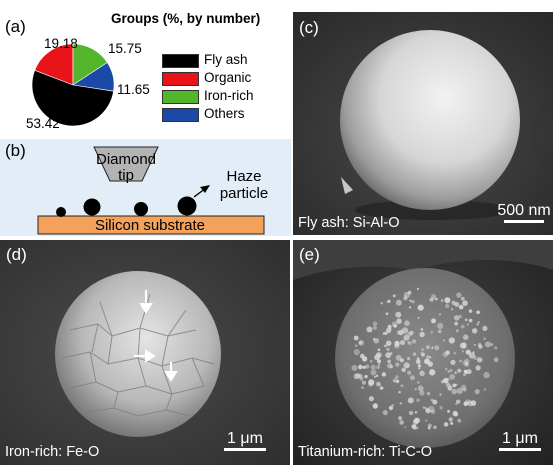 The image size is (553, 465). What do you see at coordinates (15, 150) in the screenshot?
I see `panel-b-label: (b)` at bounding box center [15, 150].